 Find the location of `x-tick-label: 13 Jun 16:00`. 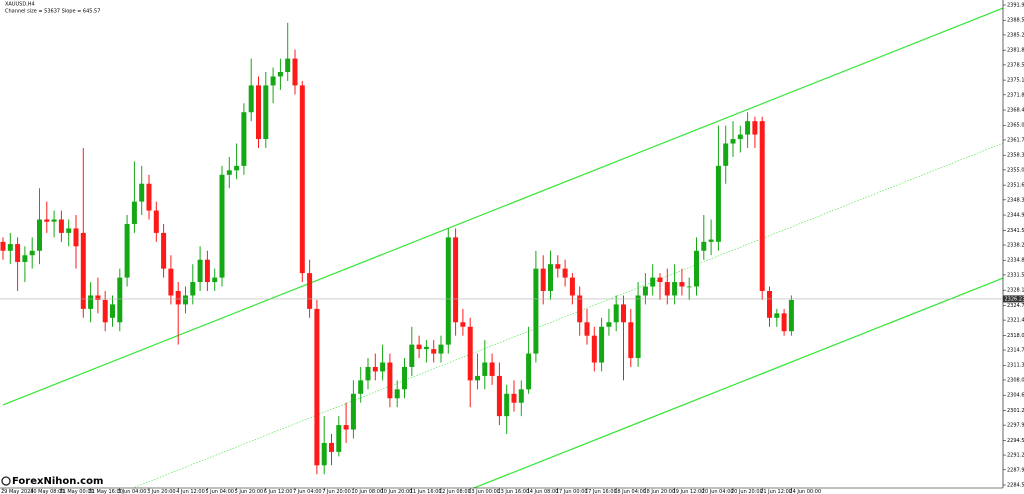

x-tick-label: 13 Jun 16:00 is located at coordinates (513, 491).